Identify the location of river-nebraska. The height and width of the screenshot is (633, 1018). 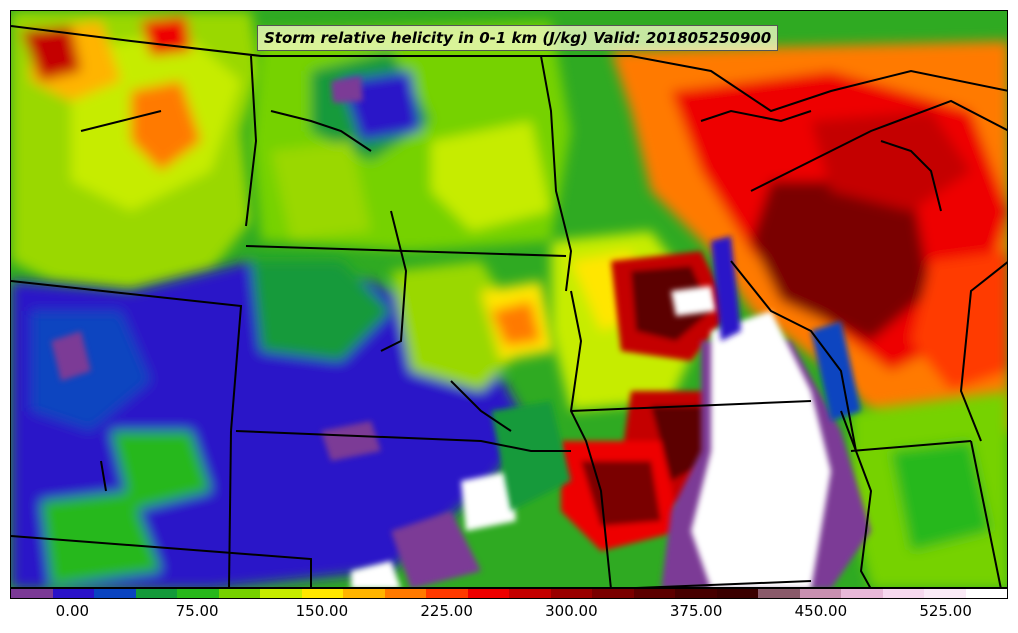
(481, 406).